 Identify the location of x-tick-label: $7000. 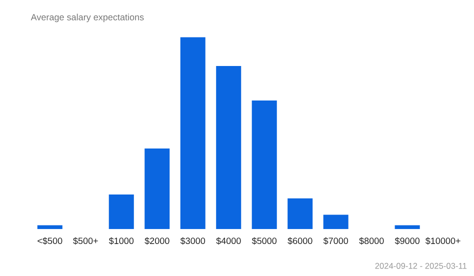
(335, 241).